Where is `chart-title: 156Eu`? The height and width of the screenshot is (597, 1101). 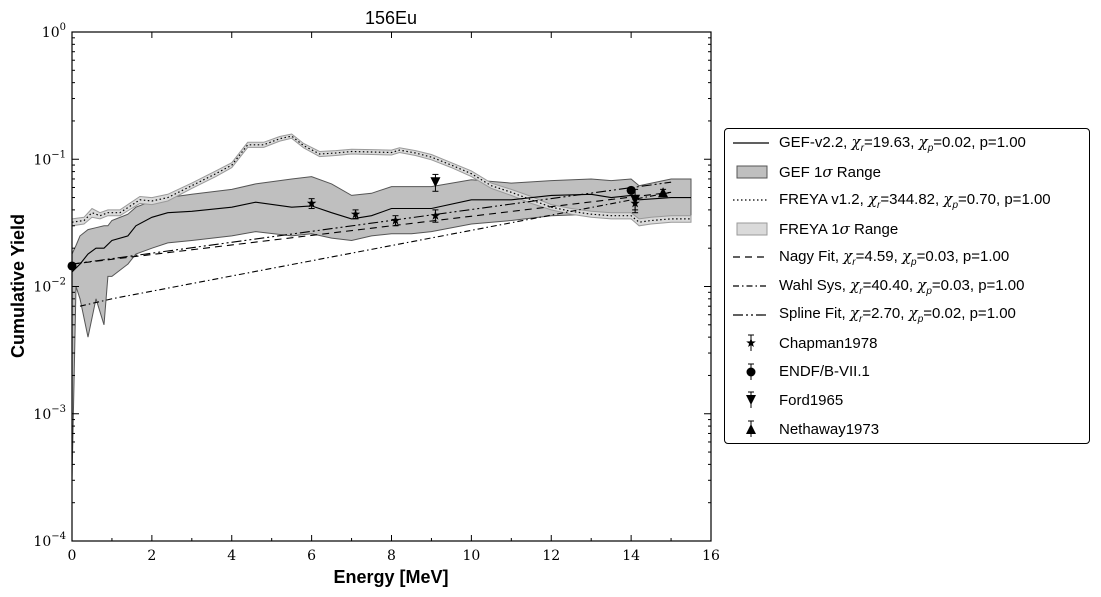
chart-title: 156Eu is located at coordinates (391, 18).